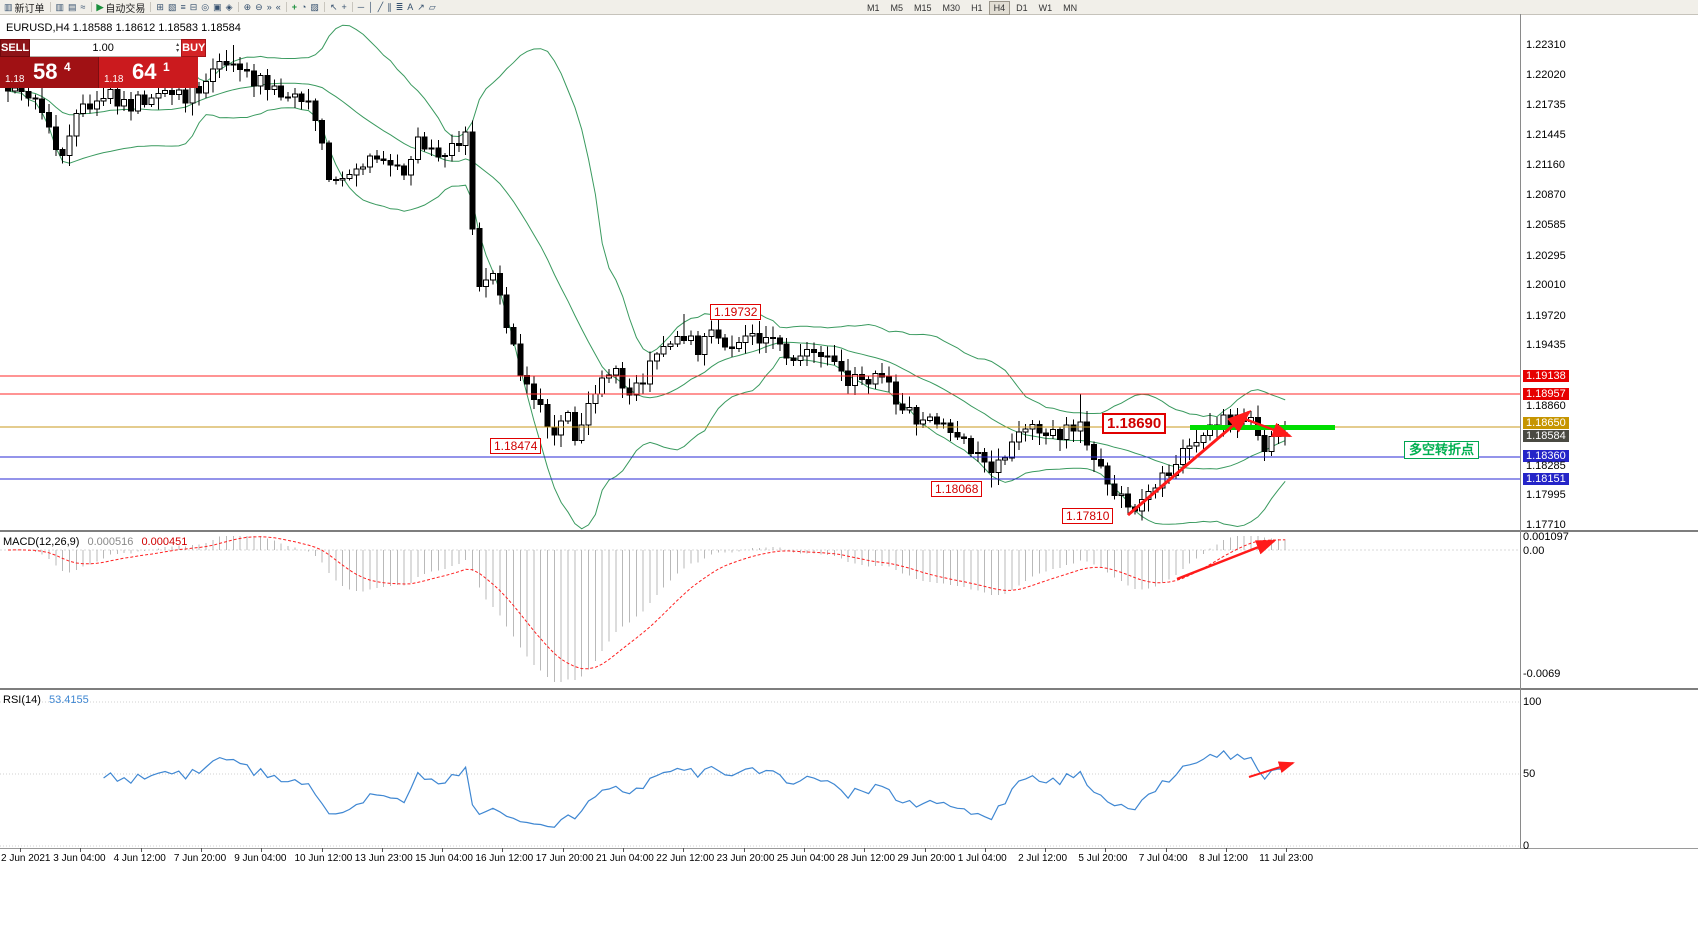 This screenshot has height=937, width=1698. Describe the element at coordinates (805, 858) in the screenshot. I see `time-axis-label: 25 Jun 04:00` at that location.